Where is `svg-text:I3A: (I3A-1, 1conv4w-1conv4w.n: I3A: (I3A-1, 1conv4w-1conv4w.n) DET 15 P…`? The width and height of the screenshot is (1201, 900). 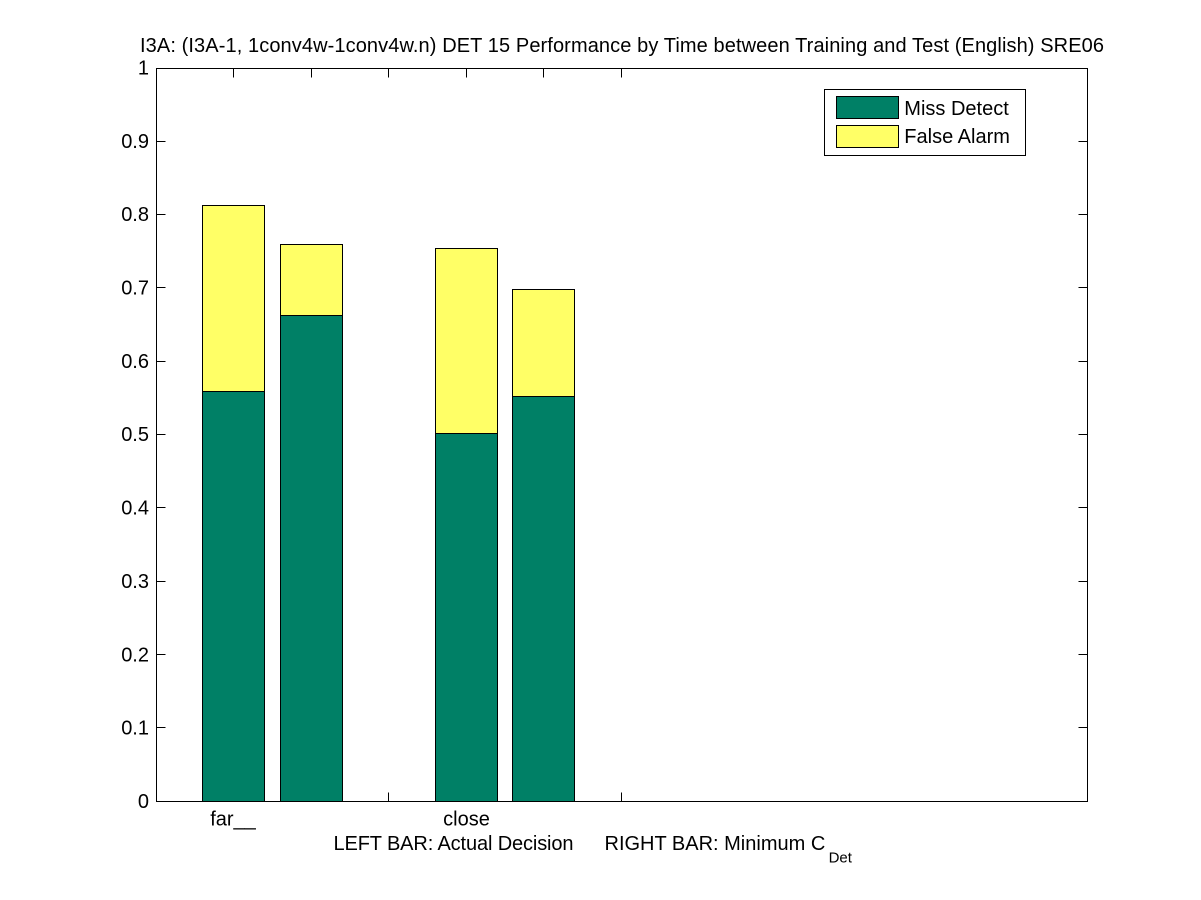
svg-text:I3A: (I3A-1, 1conv4w-1conv4w.n: I3A: (I3A-1, 1conv4w-1conv4w.n) DET 15 P… is located at coordinates (622, 46).